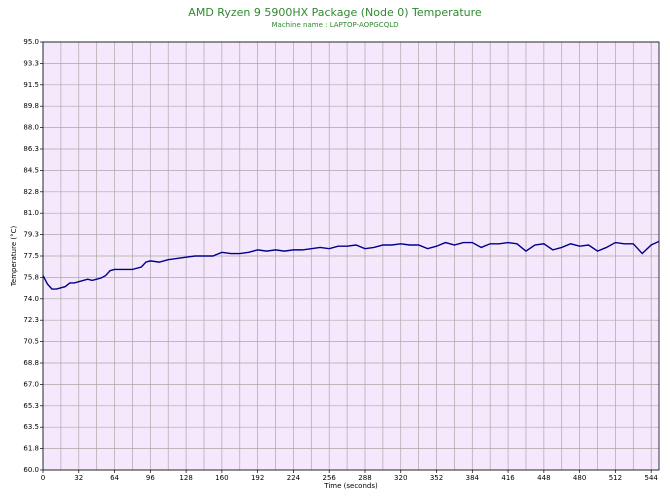  Describe the element at coordinates (114, 478) in the screenshot. I see `x-tick-label: 64` at that location.